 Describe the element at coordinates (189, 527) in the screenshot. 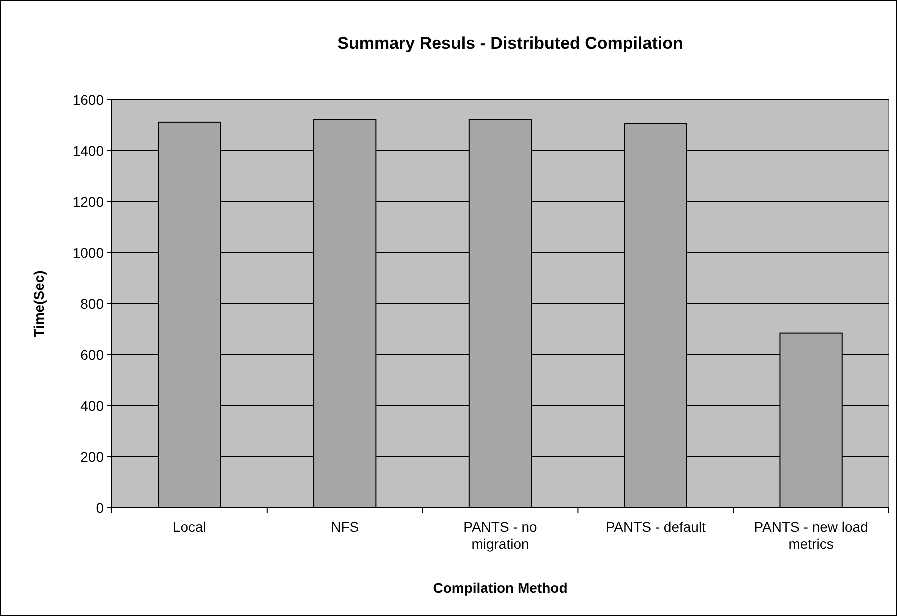

I see `x-tick-label: Local` at that location.